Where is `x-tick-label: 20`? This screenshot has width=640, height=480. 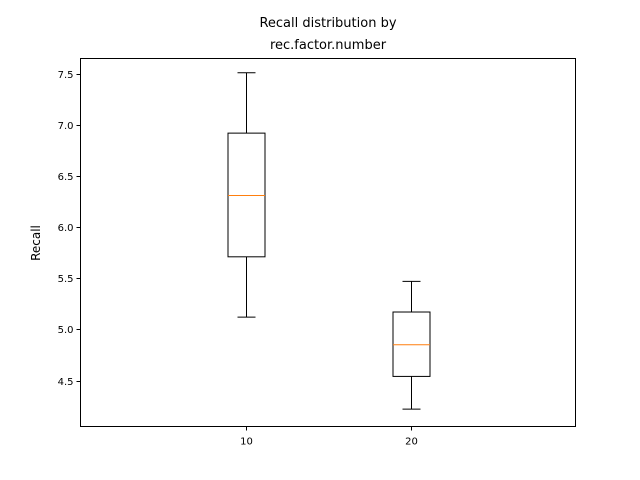 x-tick-label: 20 is located at coordinates (411, 442).